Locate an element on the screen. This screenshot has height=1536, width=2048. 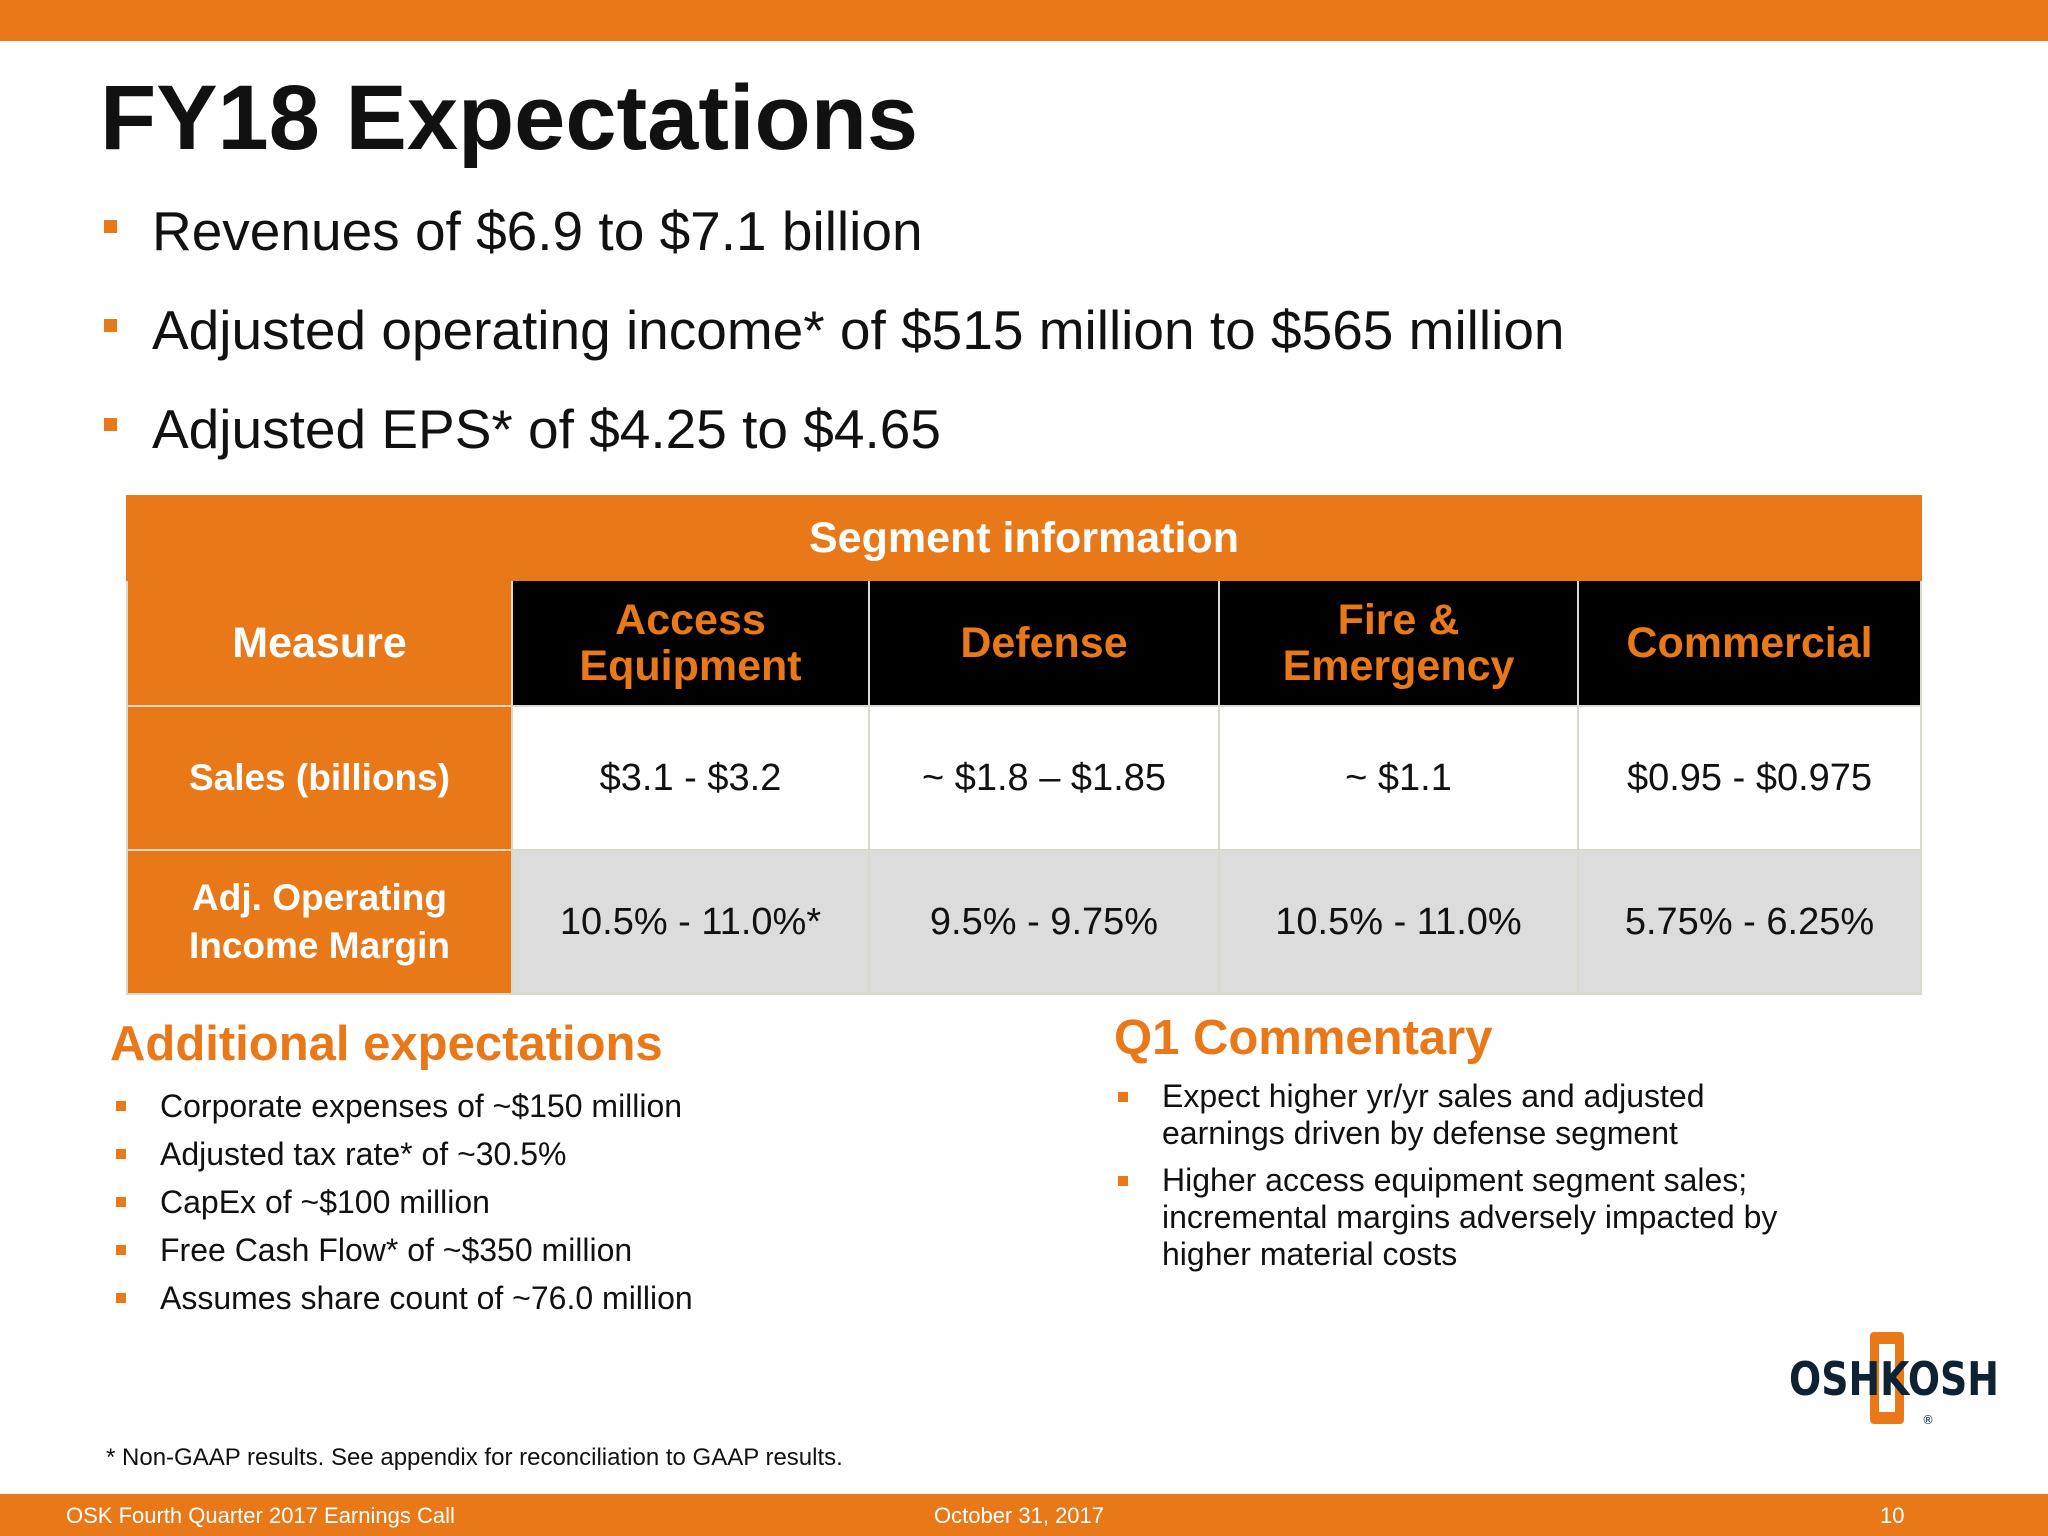
table-cell: 10.5% - 11.0% is located at coordinates (1398, 922).